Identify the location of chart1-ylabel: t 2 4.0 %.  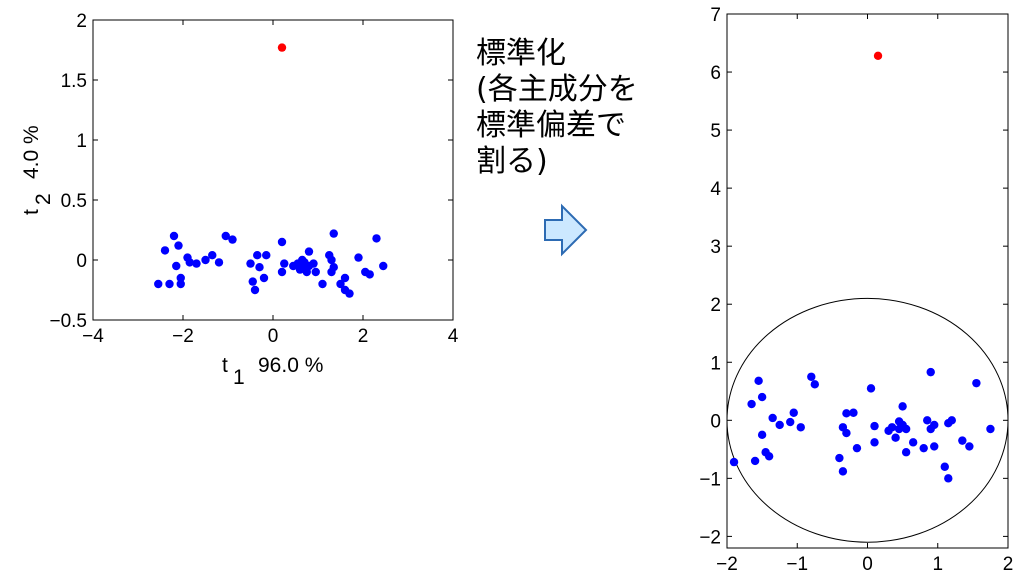
(37, 170).